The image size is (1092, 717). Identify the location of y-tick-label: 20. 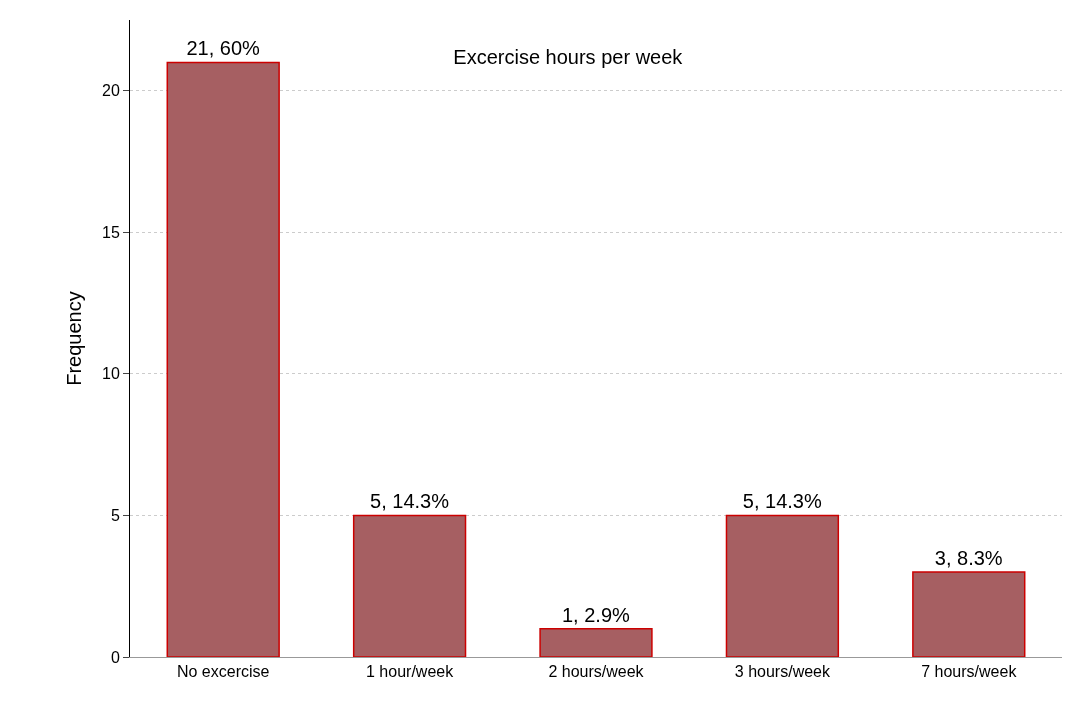
(111, 91).